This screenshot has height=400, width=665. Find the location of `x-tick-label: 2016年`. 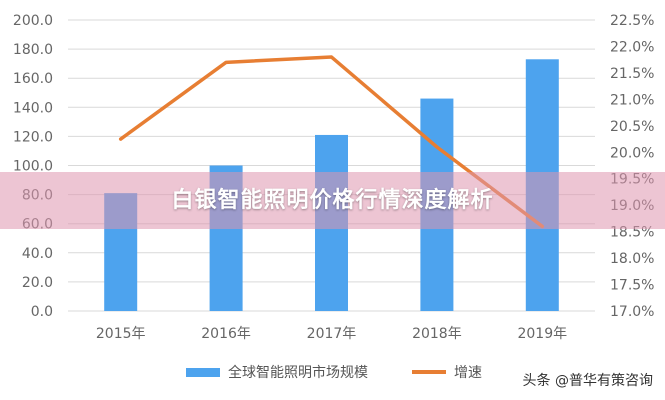

x-tick-label: 2016年 is located at coordinates (226, 334).